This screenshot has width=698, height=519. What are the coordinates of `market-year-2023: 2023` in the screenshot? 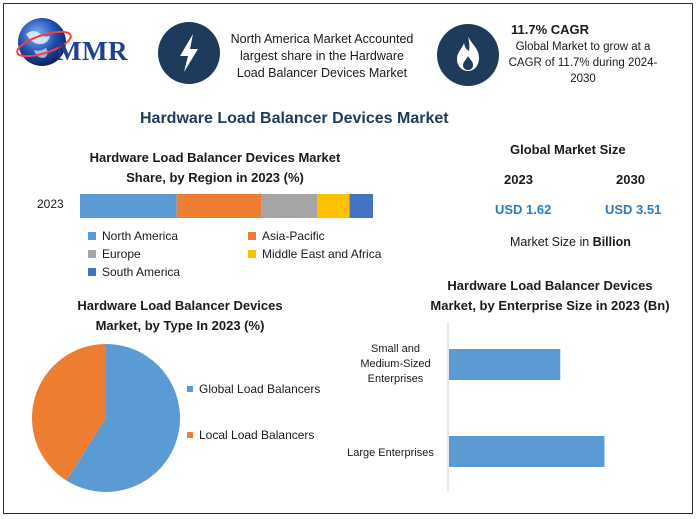 It's located at (518, 179).